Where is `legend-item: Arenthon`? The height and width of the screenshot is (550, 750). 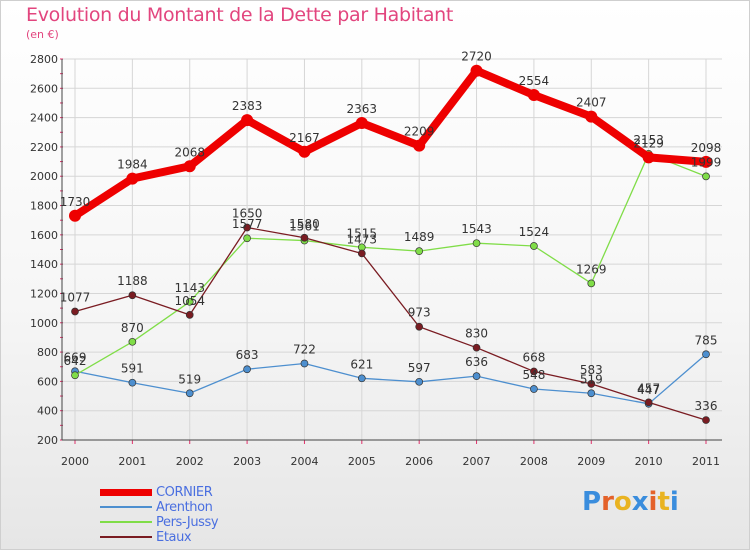 legend-item: Arenthon is located at coordinates (210, 507).